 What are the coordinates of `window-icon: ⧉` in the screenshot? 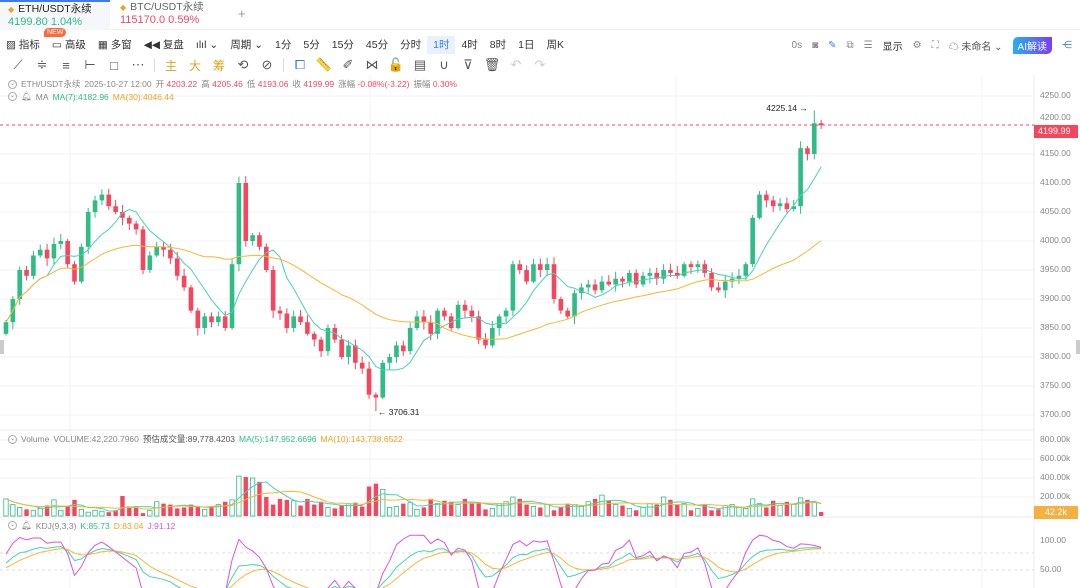 It's located at (850, 45).